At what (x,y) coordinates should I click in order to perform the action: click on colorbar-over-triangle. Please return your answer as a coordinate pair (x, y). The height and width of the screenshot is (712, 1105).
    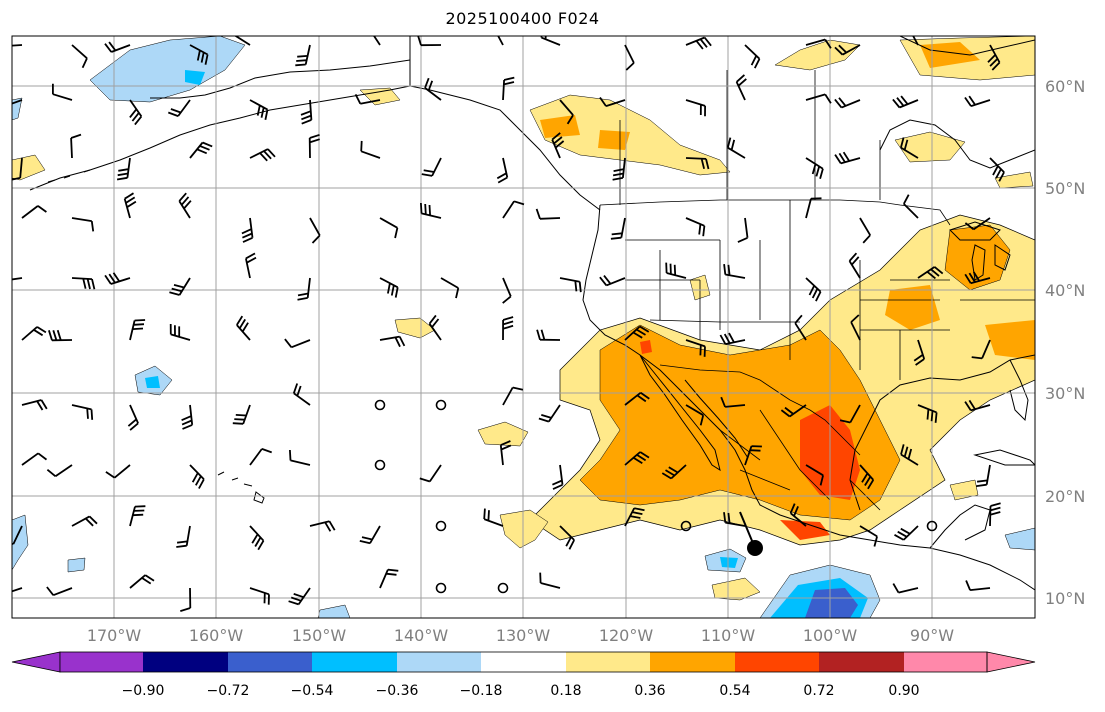
    Looking at the image, I should click on (1011, 662).